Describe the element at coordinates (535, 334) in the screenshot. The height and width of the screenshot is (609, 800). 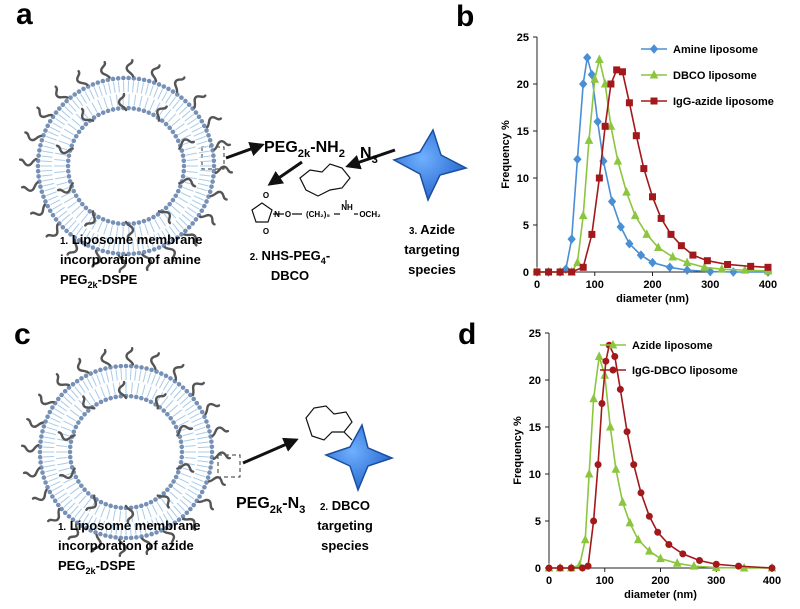
I see `y-tick-label: 25` at that location.